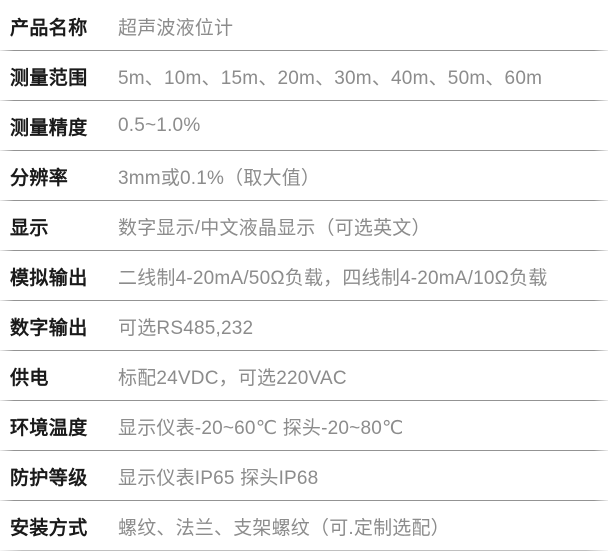  I want to click on spec-label: 模拟输出, so click(49, 278).